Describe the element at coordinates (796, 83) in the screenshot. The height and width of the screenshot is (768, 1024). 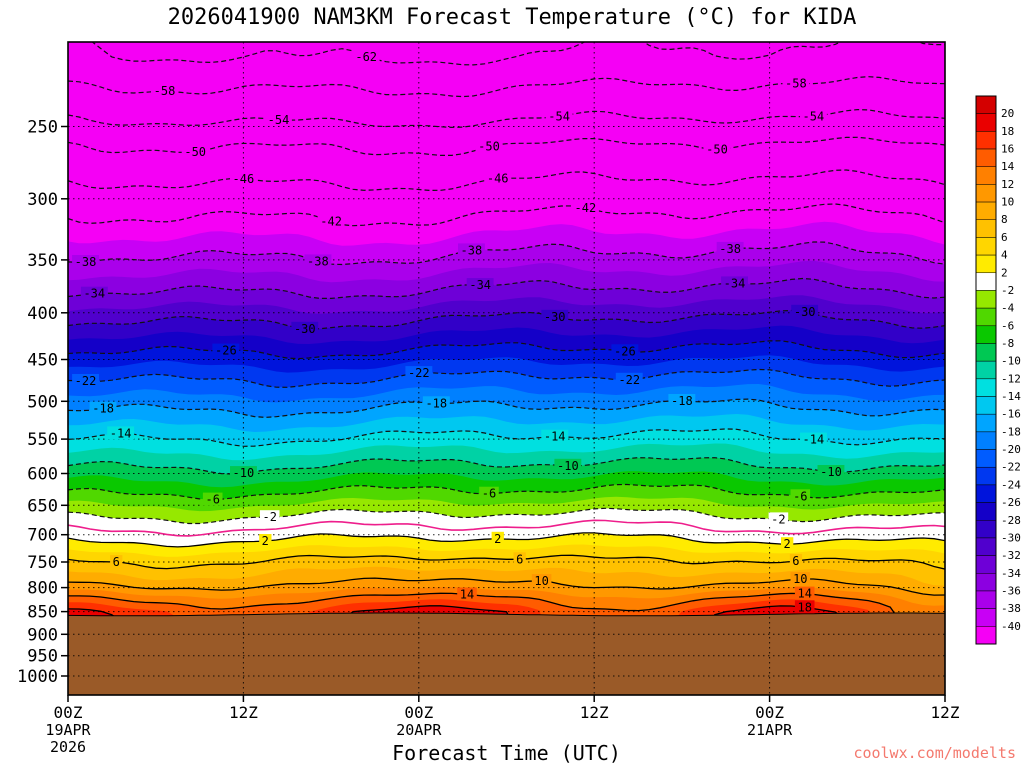
I see `contour-label: -58` at that location.